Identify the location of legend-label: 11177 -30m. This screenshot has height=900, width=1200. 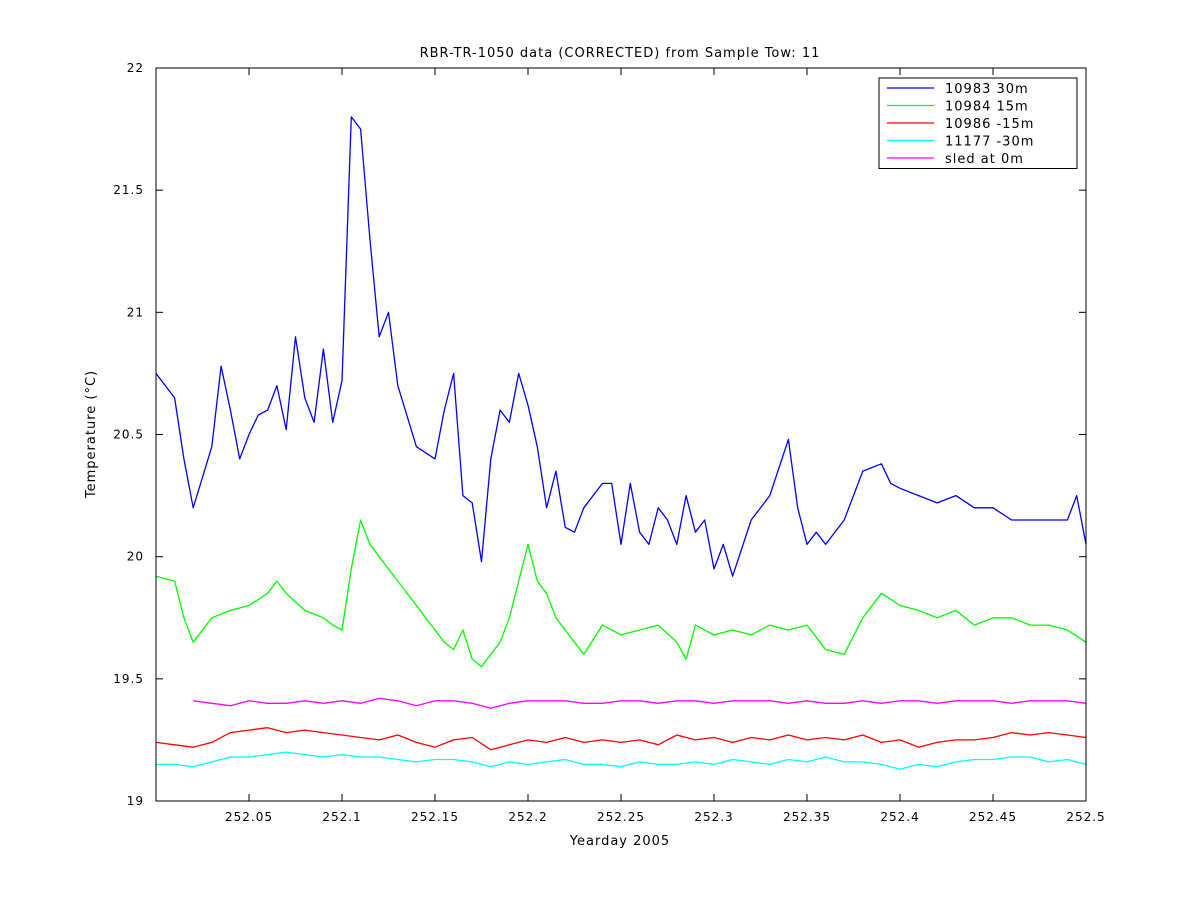
(989, 142).